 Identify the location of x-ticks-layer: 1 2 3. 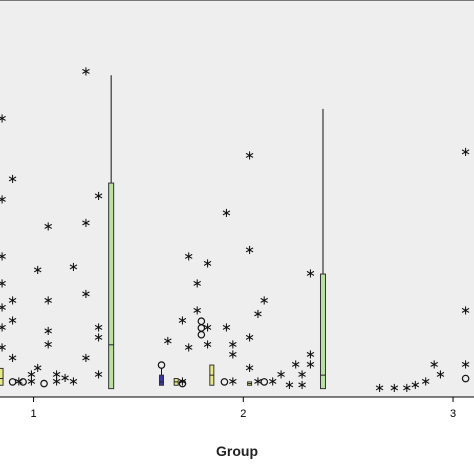
(243, 408).